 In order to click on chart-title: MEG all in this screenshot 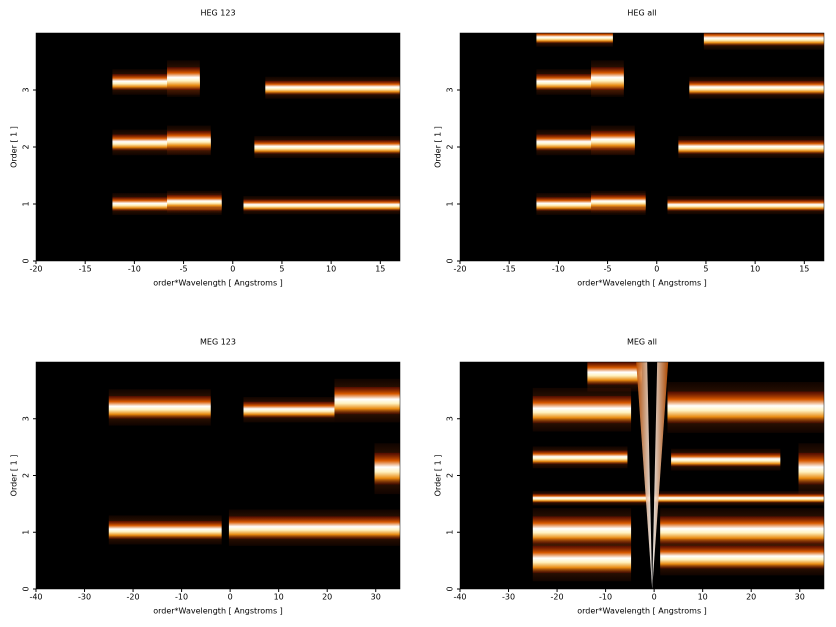, I will do `click(642, 342)`.